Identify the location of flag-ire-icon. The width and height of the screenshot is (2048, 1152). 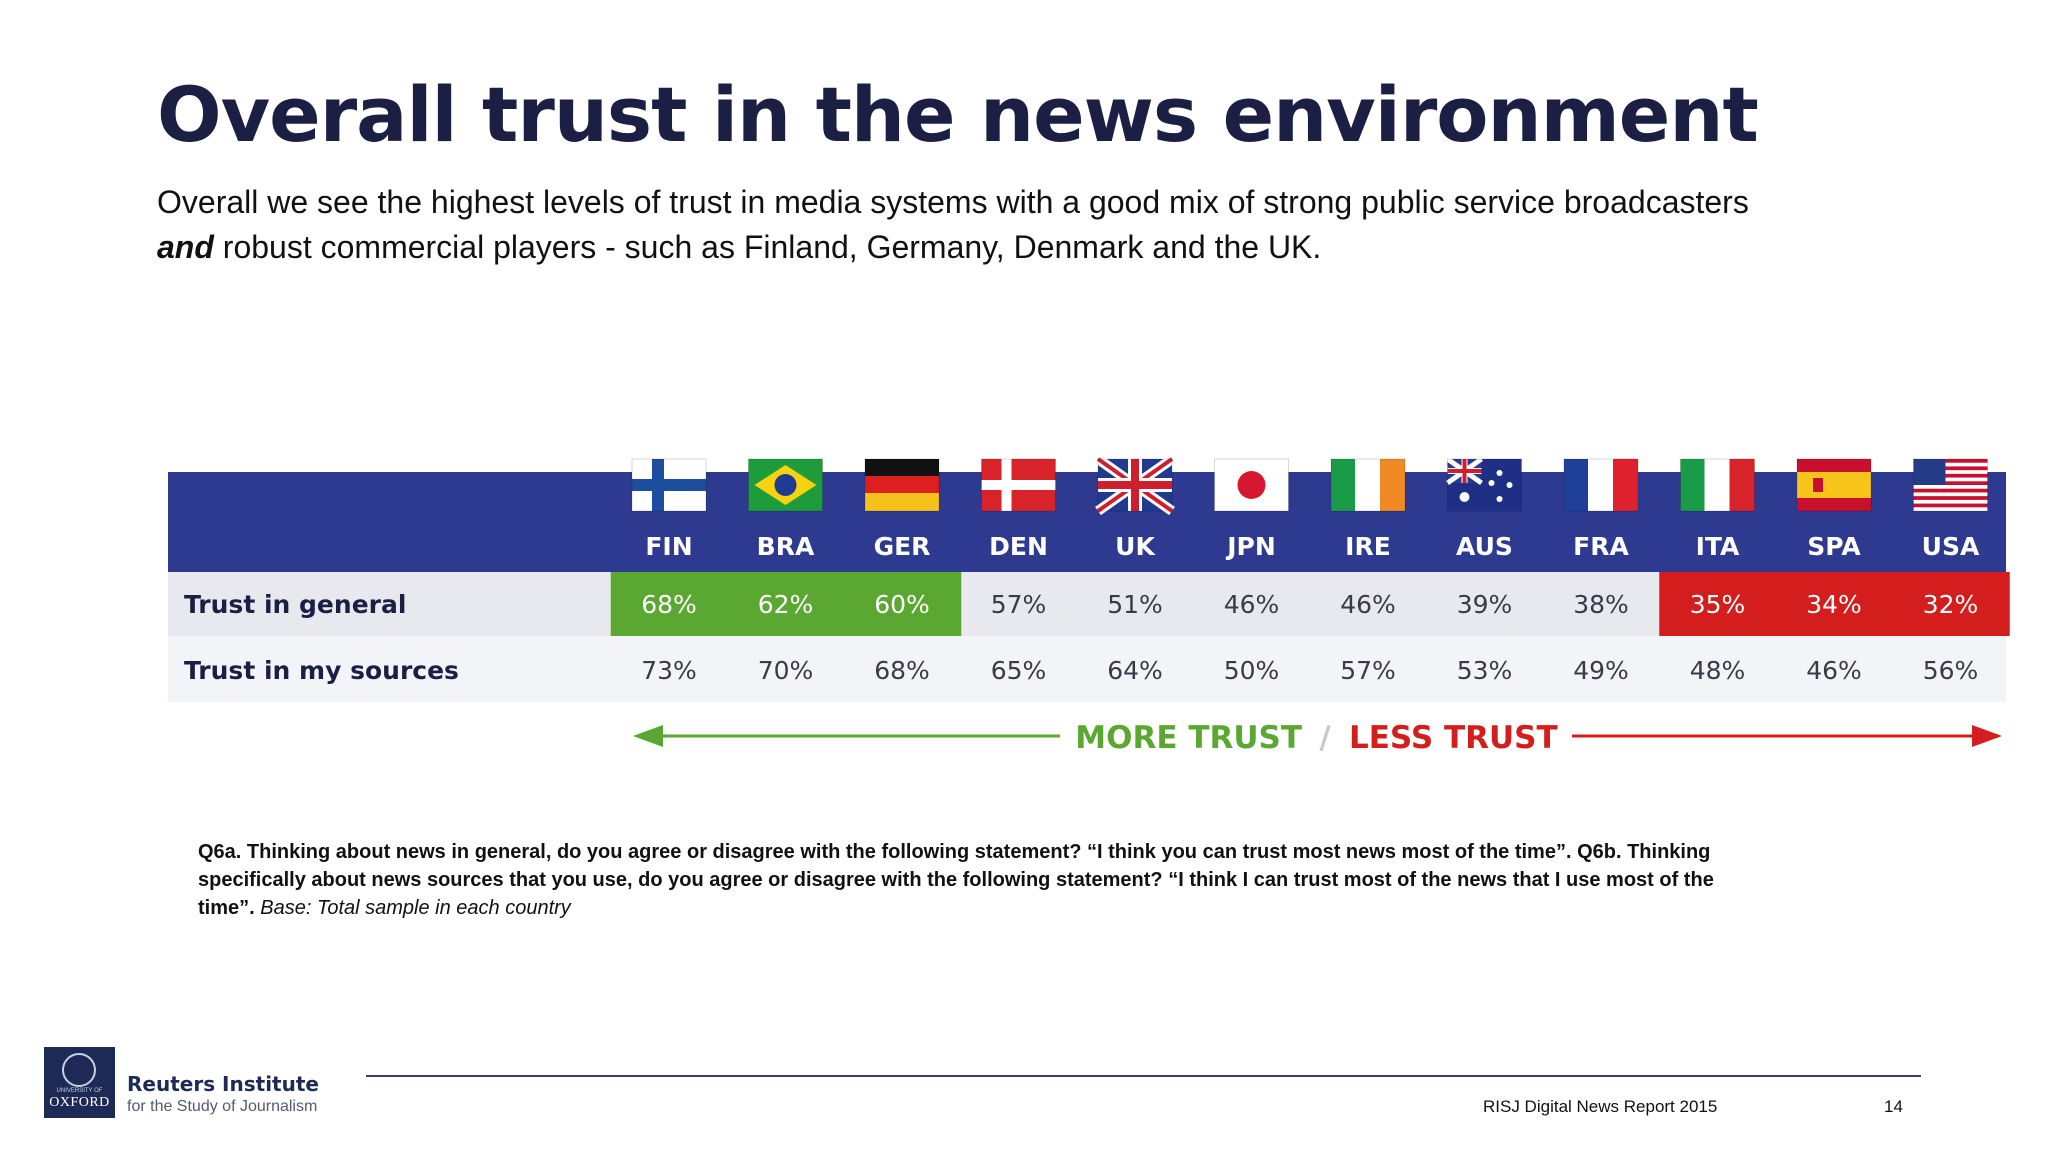
(1368, 485).